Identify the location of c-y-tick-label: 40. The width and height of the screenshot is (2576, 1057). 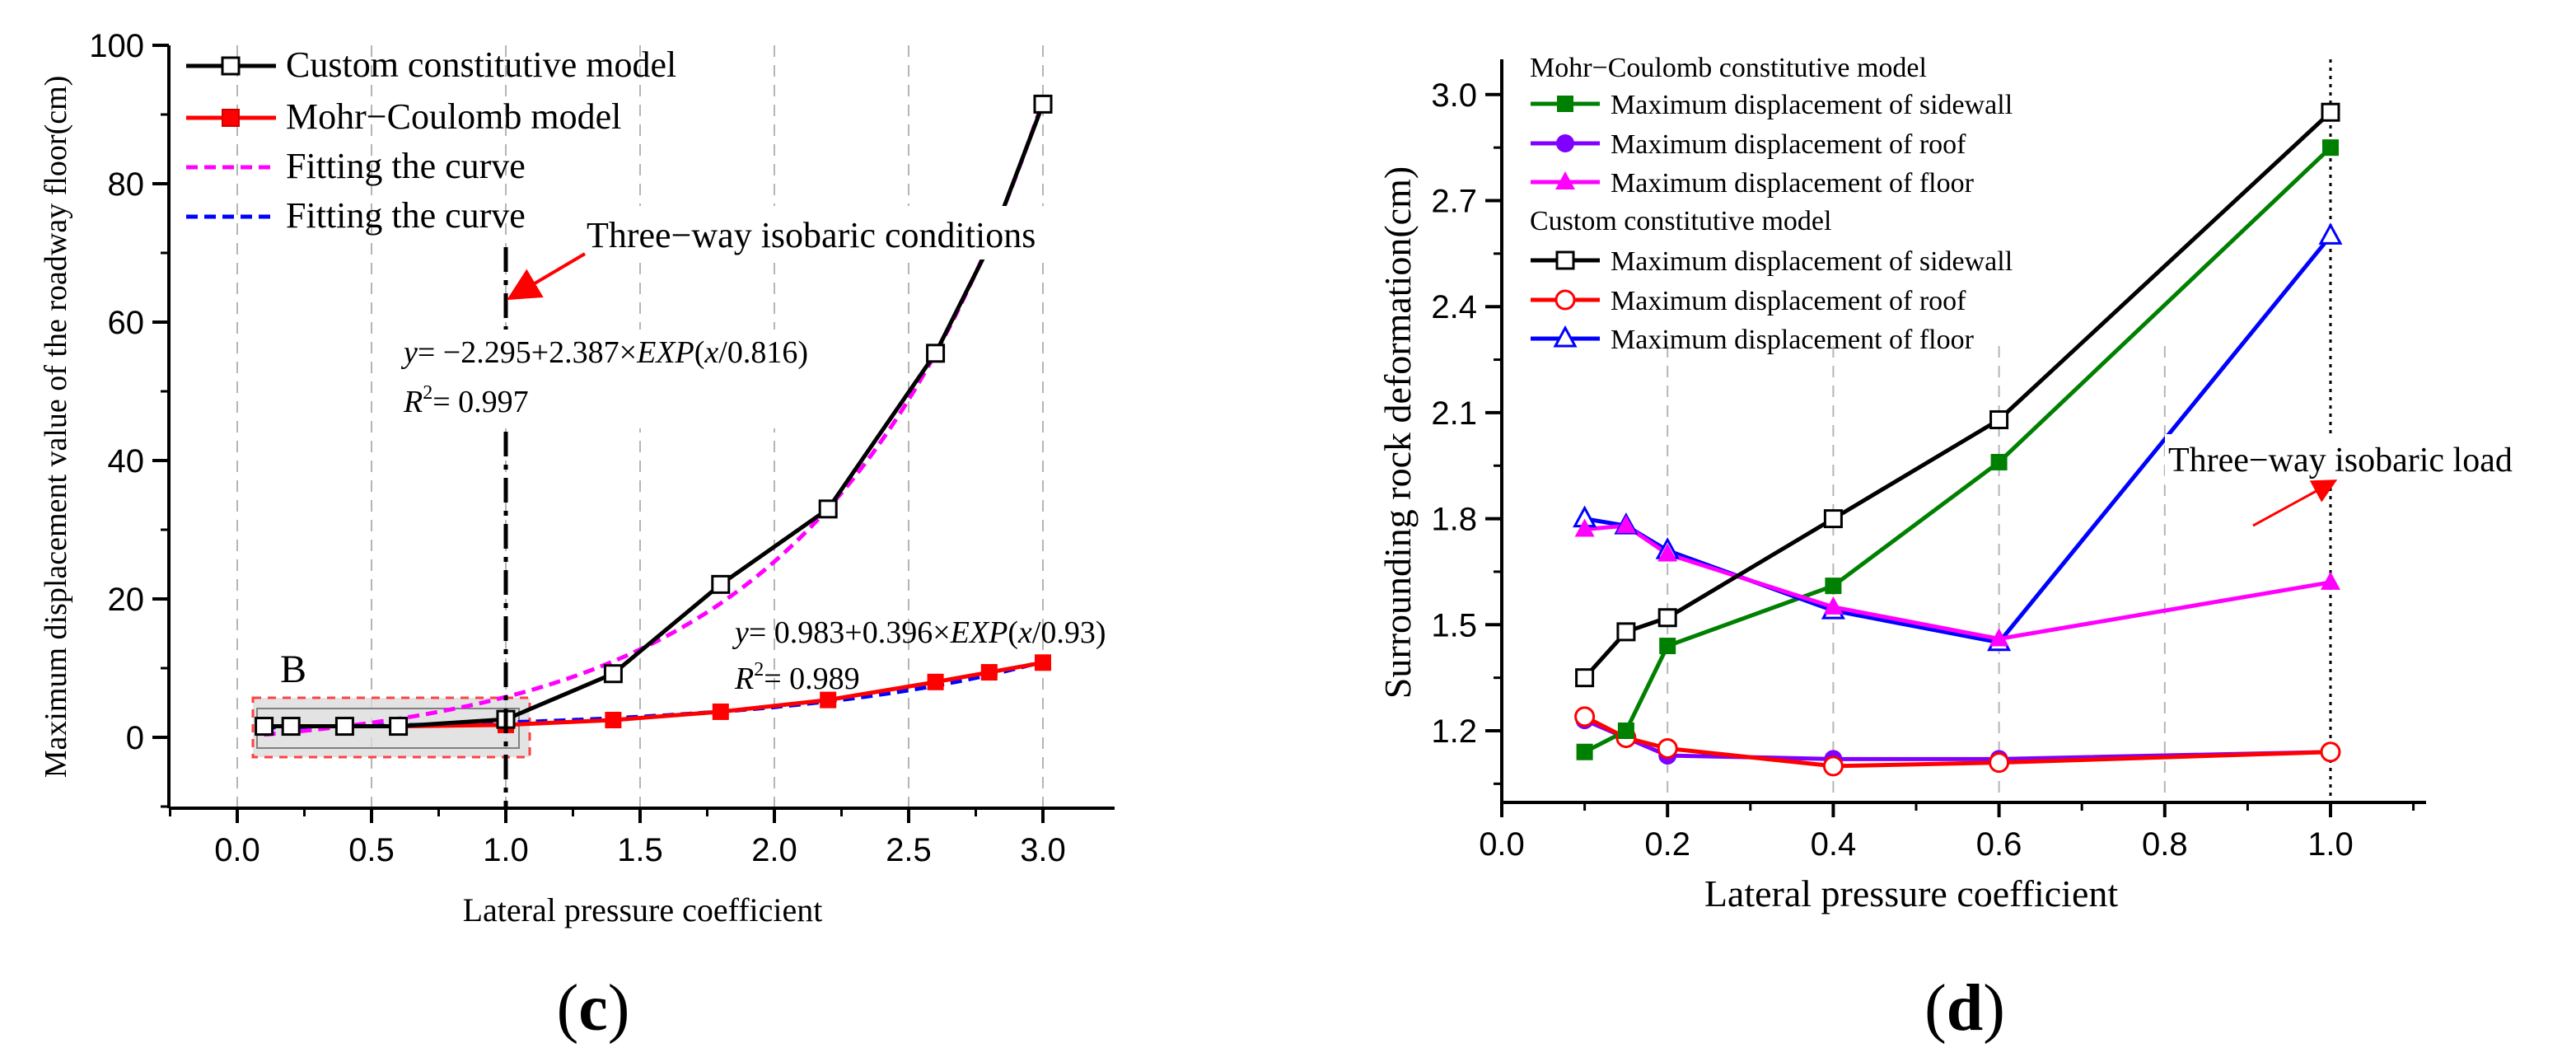
(126, 461).